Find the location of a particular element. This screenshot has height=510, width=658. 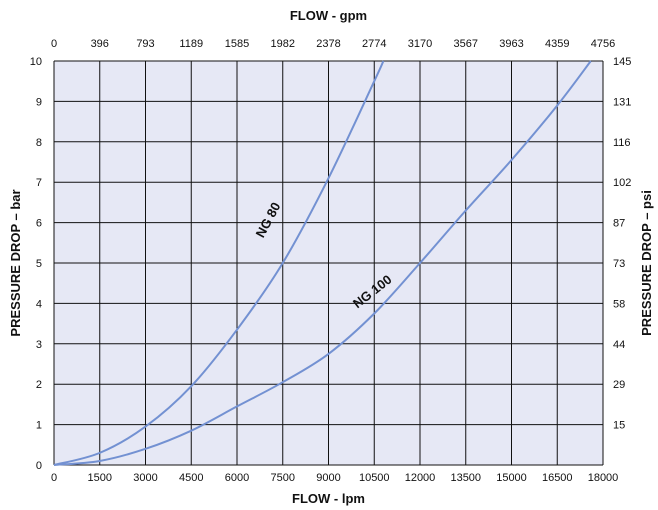

y-tick-left: 3 is located at coordinates (39, 345).